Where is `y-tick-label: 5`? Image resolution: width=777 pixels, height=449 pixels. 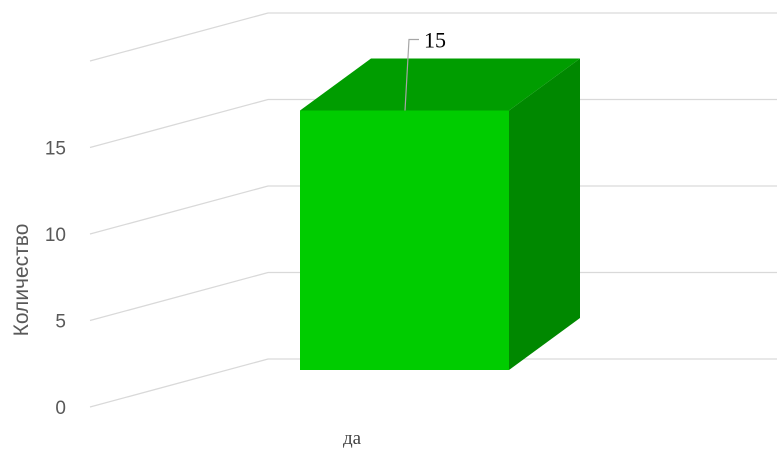 y-tick-label: 5 is located at coordinates (60, 322).